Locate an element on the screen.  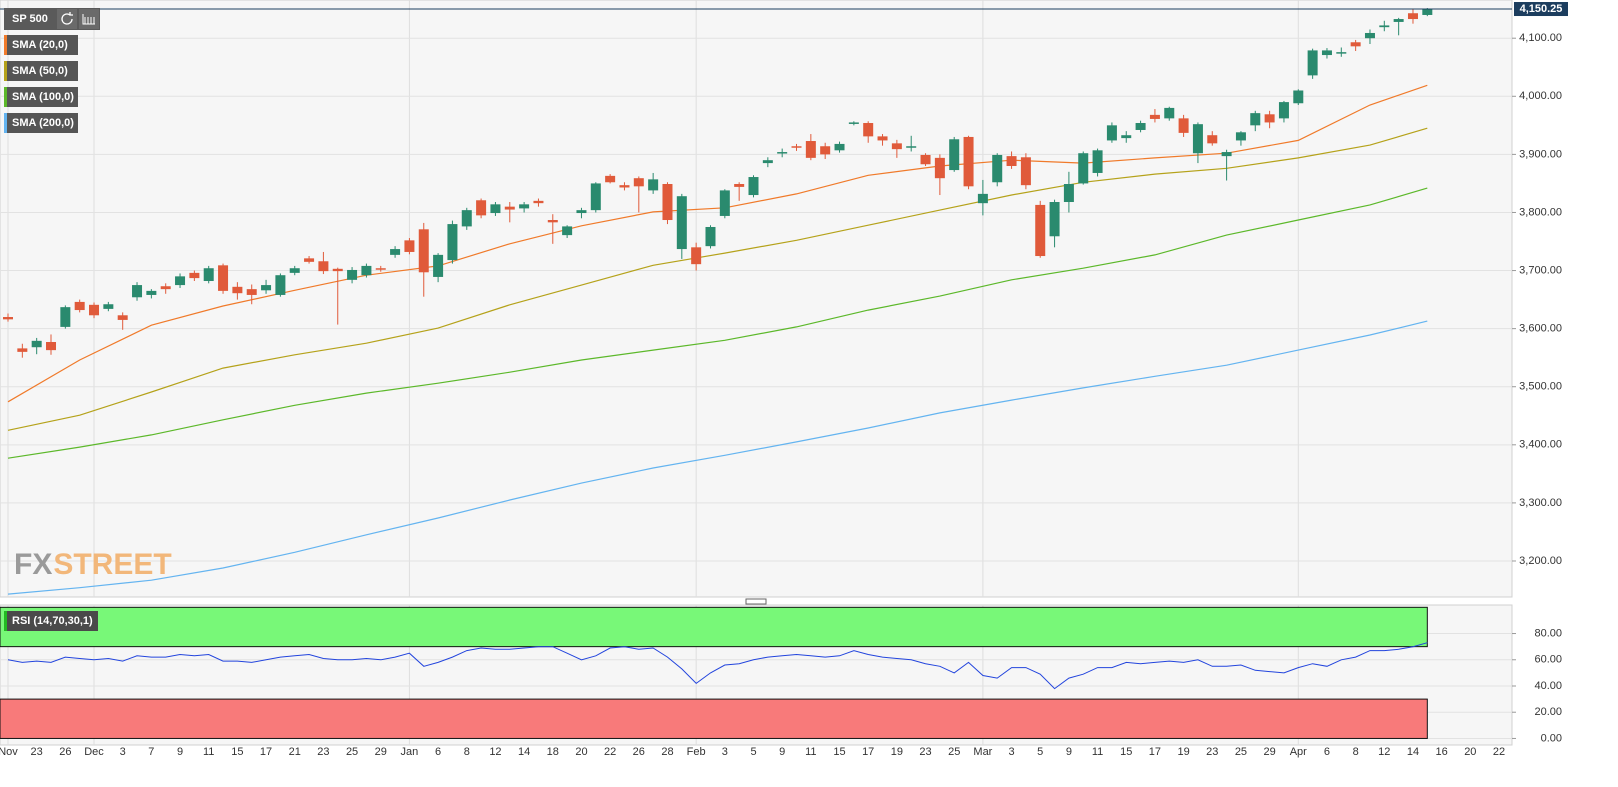
reload-icon is located at coordinates (67, 18).